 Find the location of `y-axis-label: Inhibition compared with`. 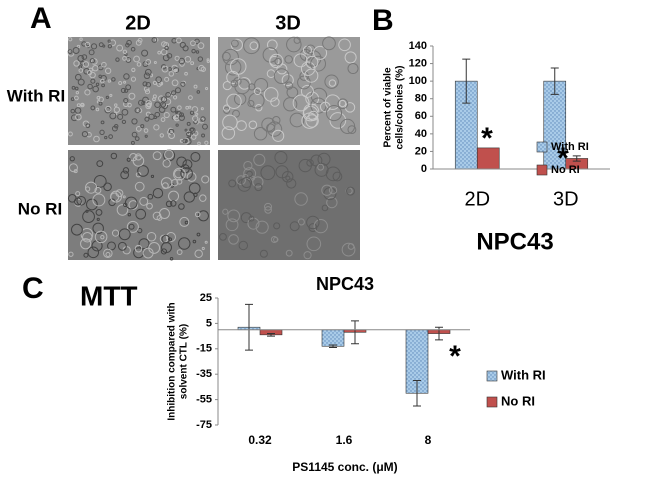

y-axis-label: Inhibition compared with is located at coordinates (172, 361).